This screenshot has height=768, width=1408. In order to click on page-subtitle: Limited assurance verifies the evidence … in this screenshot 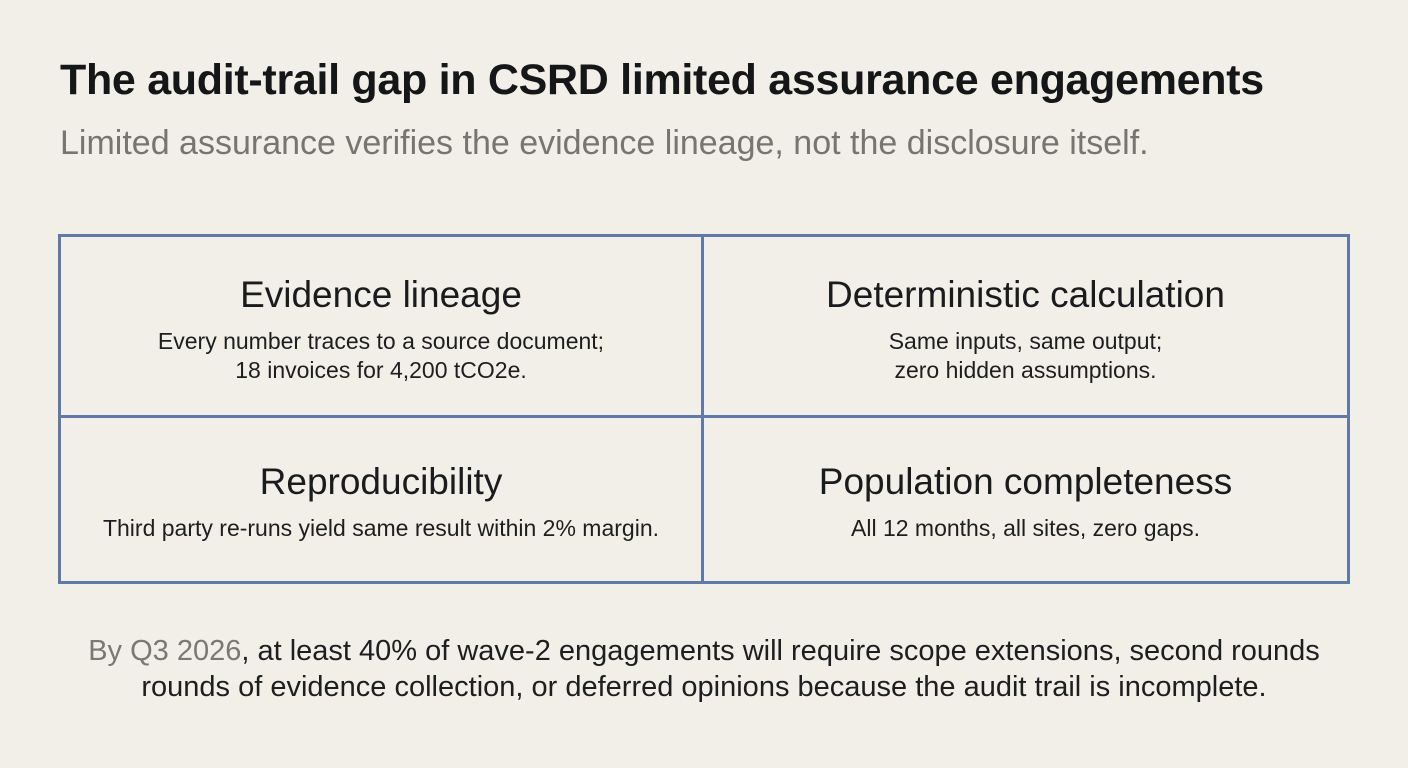, I will do `click(604, 143)`.